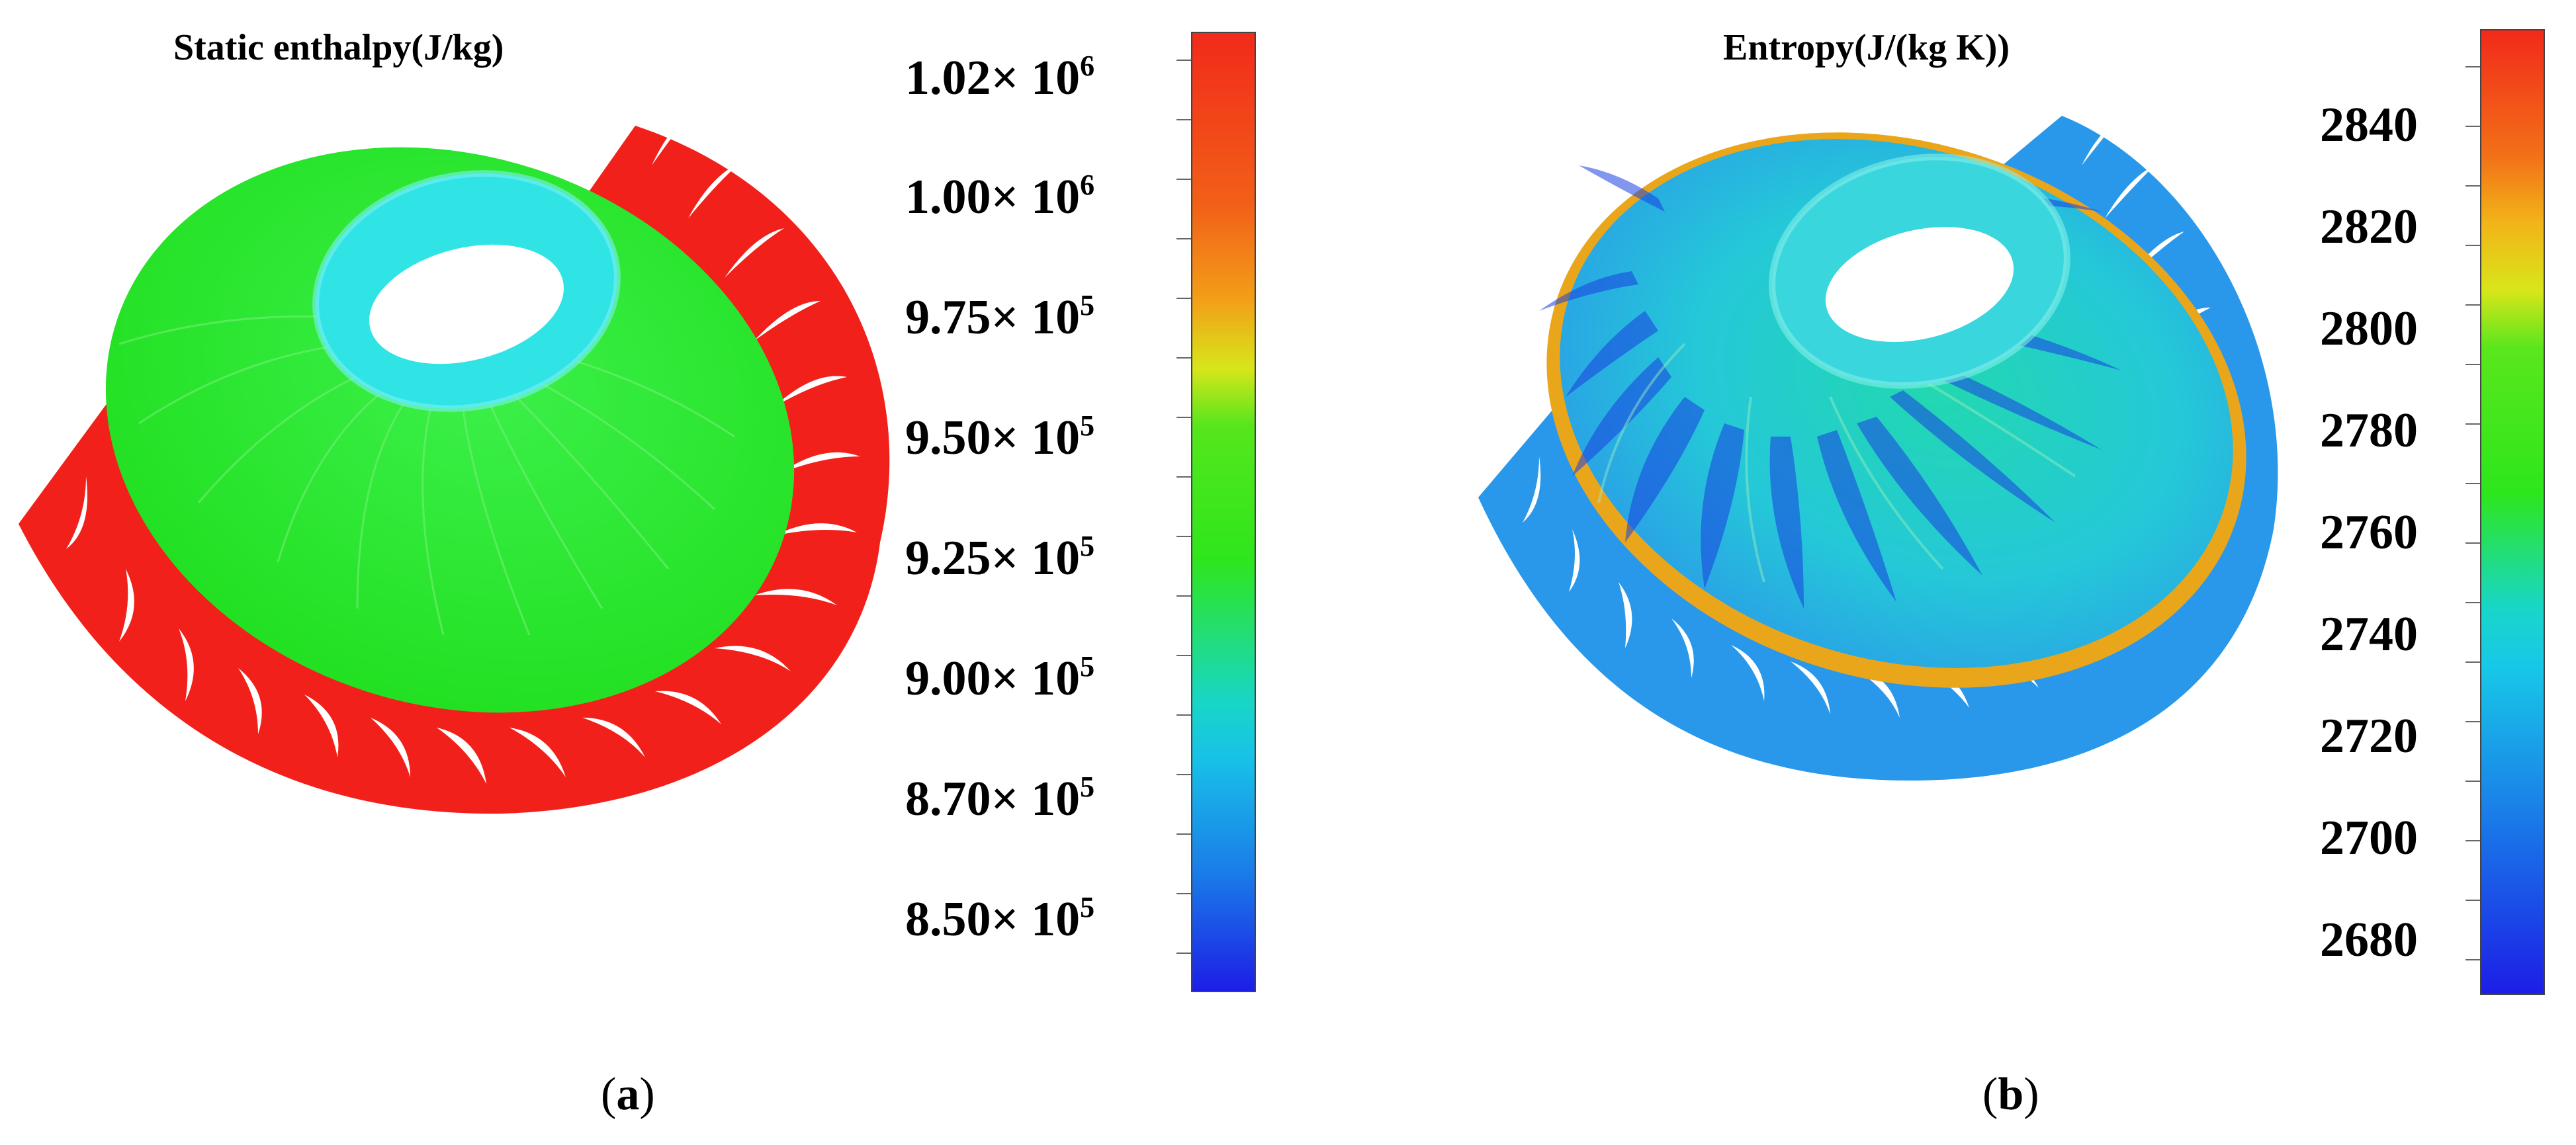  Describe the element at coordinates (1000, 919) in the screenshot. I see `tick-label: 8.50× 10⁵` at that location.